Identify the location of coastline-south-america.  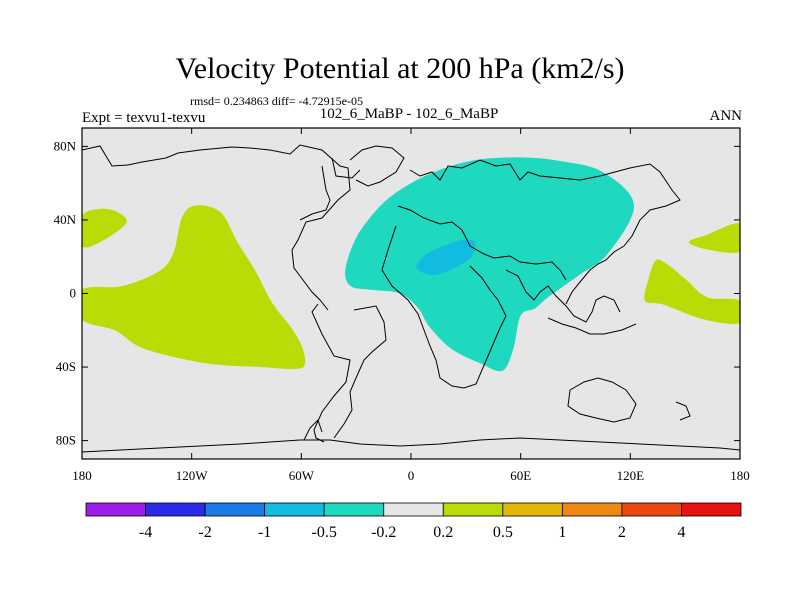
(349, 373).